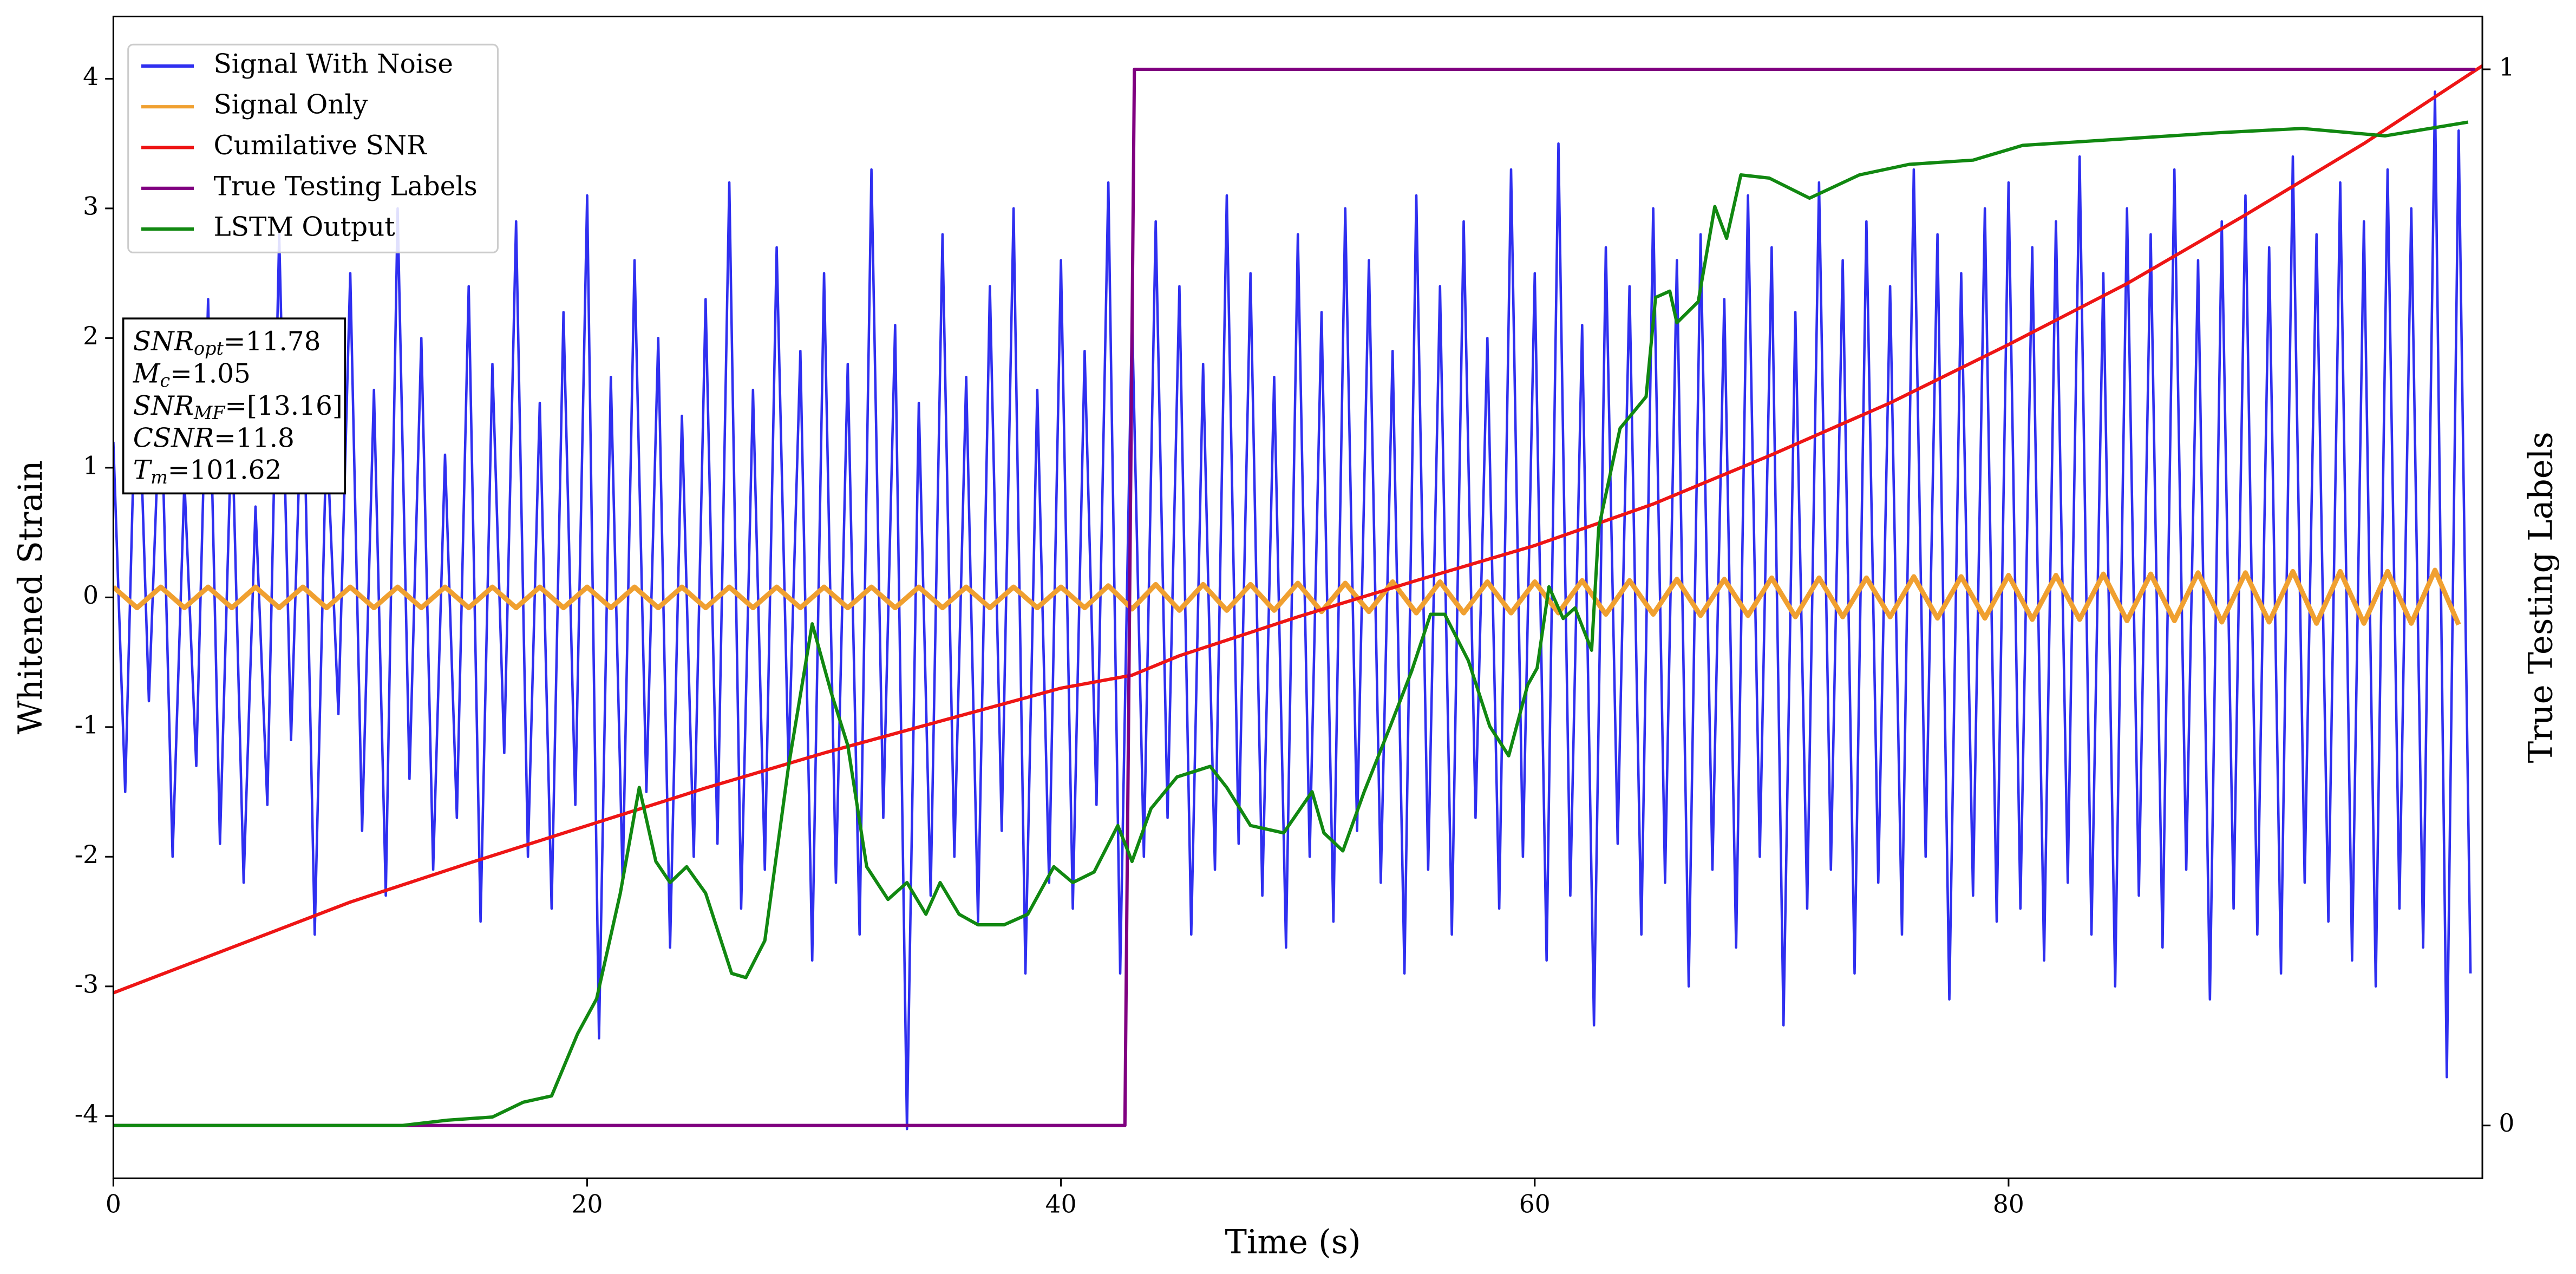 The width and height of the screenshot is (2576, 1274). Describe the element at coordinates (91, 336) in the screenshot. I see `y-tick-label: 2` at that location.